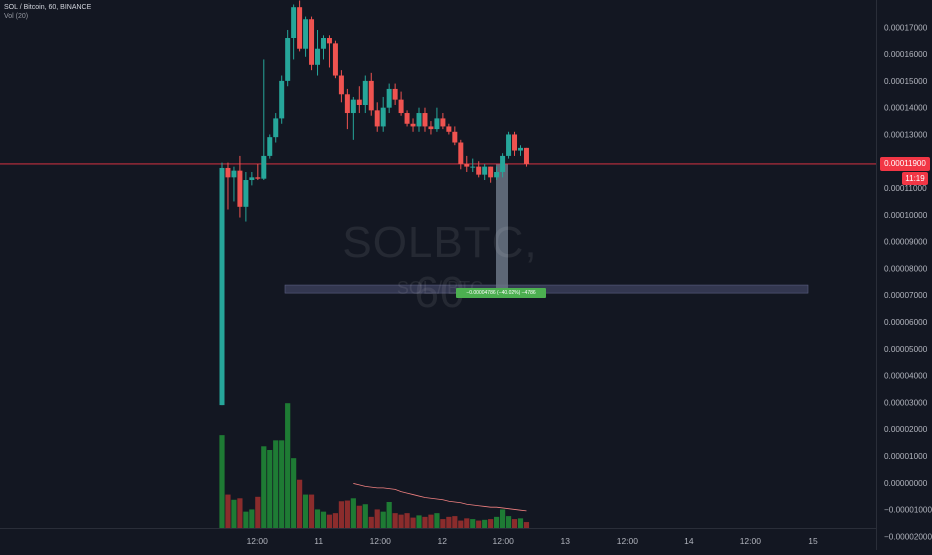  I want to click on y-tick-label: 0.00010000, so click(906, 215).